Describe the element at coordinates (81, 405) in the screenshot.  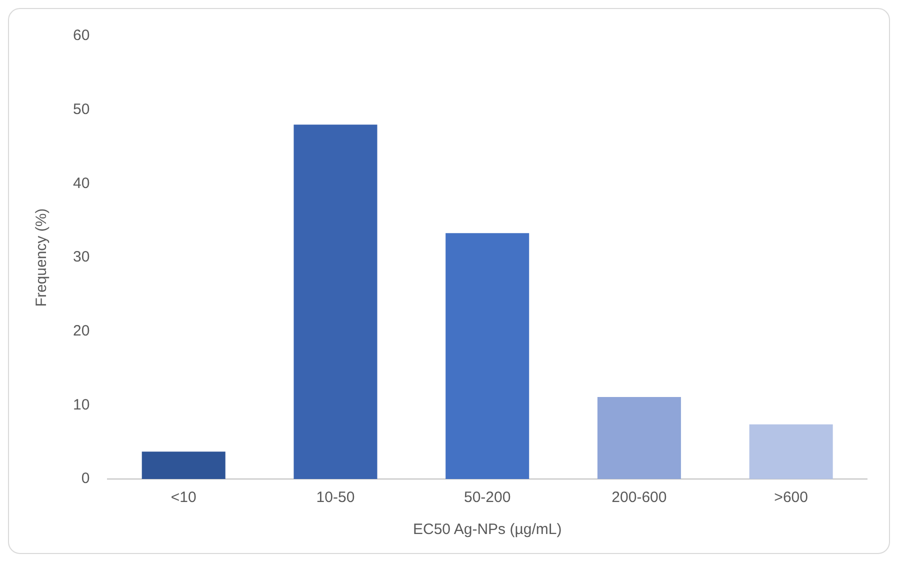
I see `y-tick-label: 10` at that location.